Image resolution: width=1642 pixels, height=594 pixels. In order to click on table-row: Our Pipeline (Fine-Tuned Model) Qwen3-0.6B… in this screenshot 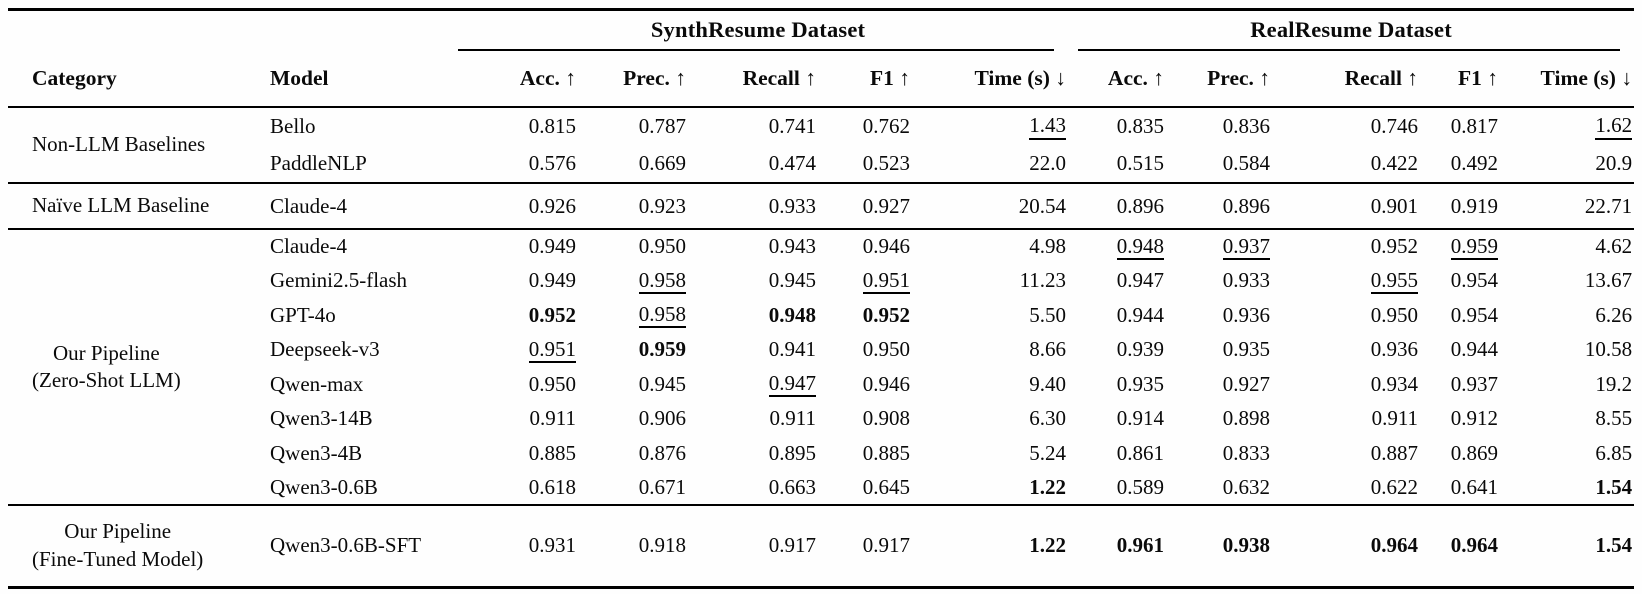, I will do `click(821, 546)`.